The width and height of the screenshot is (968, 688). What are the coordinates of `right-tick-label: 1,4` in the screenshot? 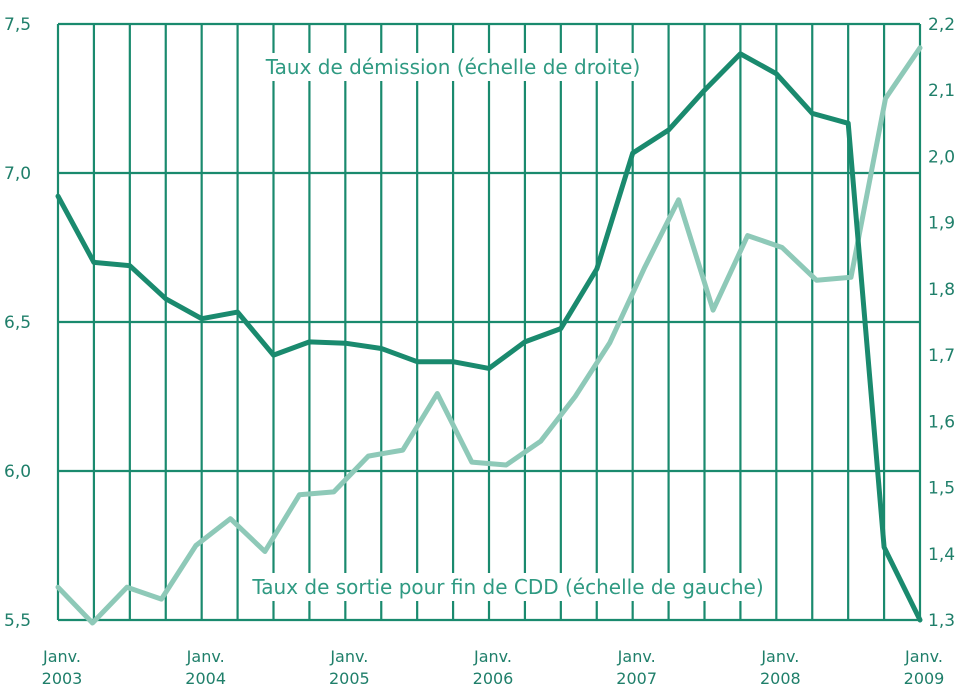 It's located at (941, 555).